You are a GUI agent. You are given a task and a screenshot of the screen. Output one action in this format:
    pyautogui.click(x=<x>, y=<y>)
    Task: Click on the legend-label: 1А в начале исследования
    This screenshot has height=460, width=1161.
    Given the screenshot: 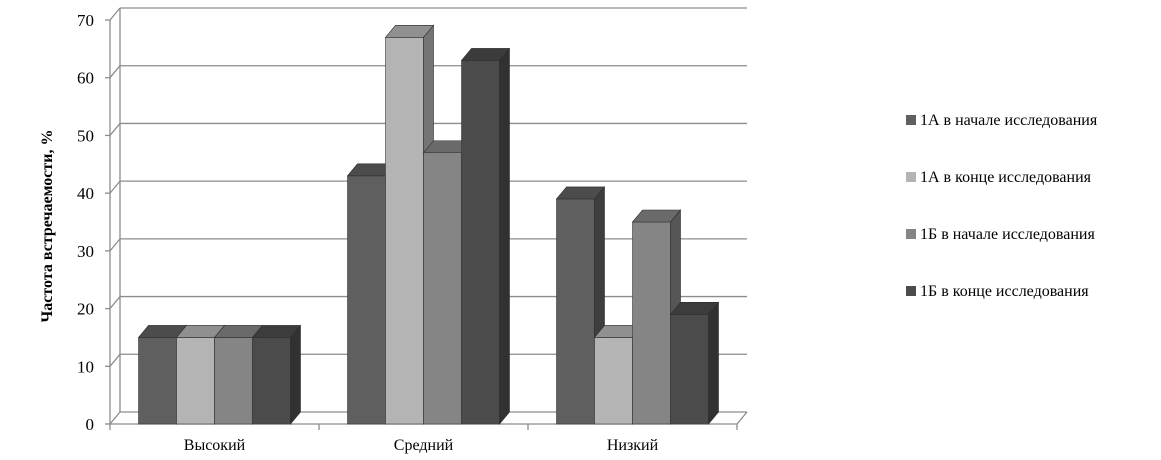 What is the action you would take?
    pyautogui.click(x=1009, y=120)
    